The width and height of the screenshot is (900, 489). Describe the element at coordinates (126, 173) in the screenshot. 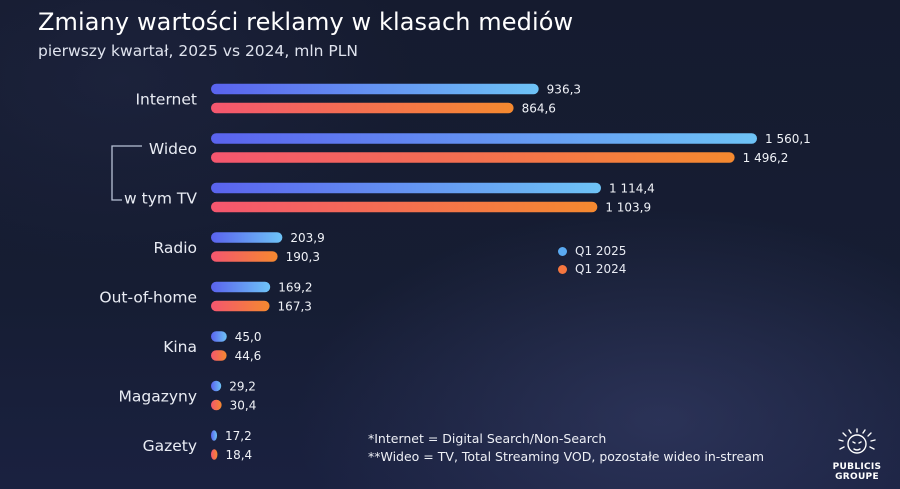

I see `wideo-tv-bracket` at that location.